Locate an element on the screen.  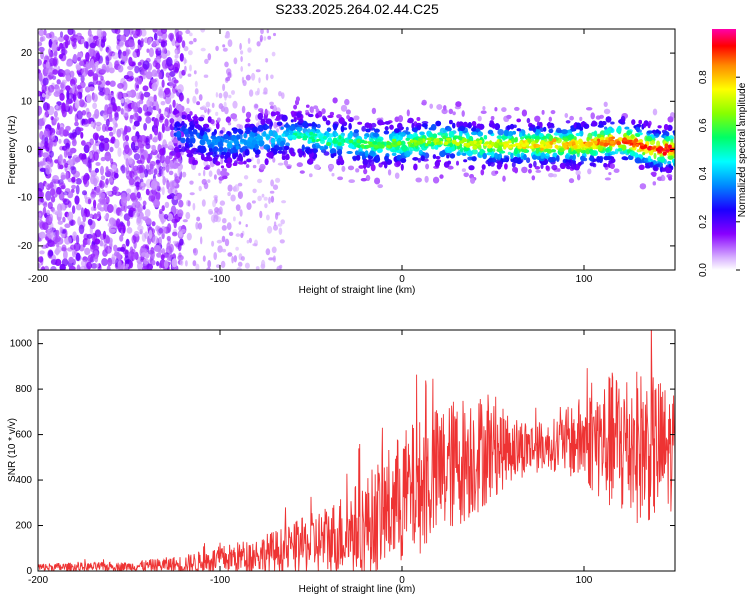
y-tick-label: 600 is located at coordinates (23, 435).